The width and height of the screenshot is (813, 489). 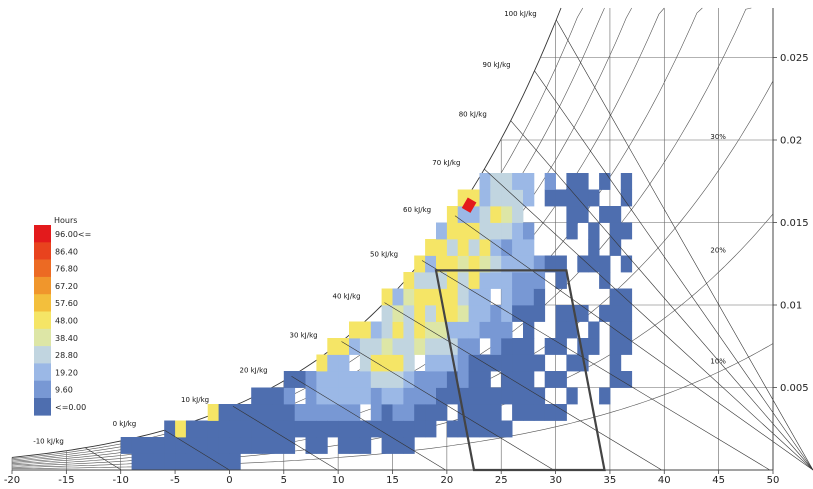 I want to click on x-tick-label: 15, so click(x=392, y=480).